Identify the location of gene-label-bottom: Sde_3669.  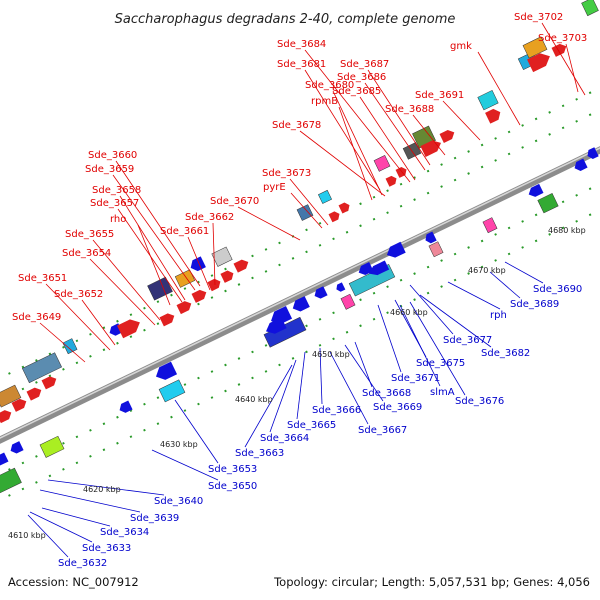
(397, 407).